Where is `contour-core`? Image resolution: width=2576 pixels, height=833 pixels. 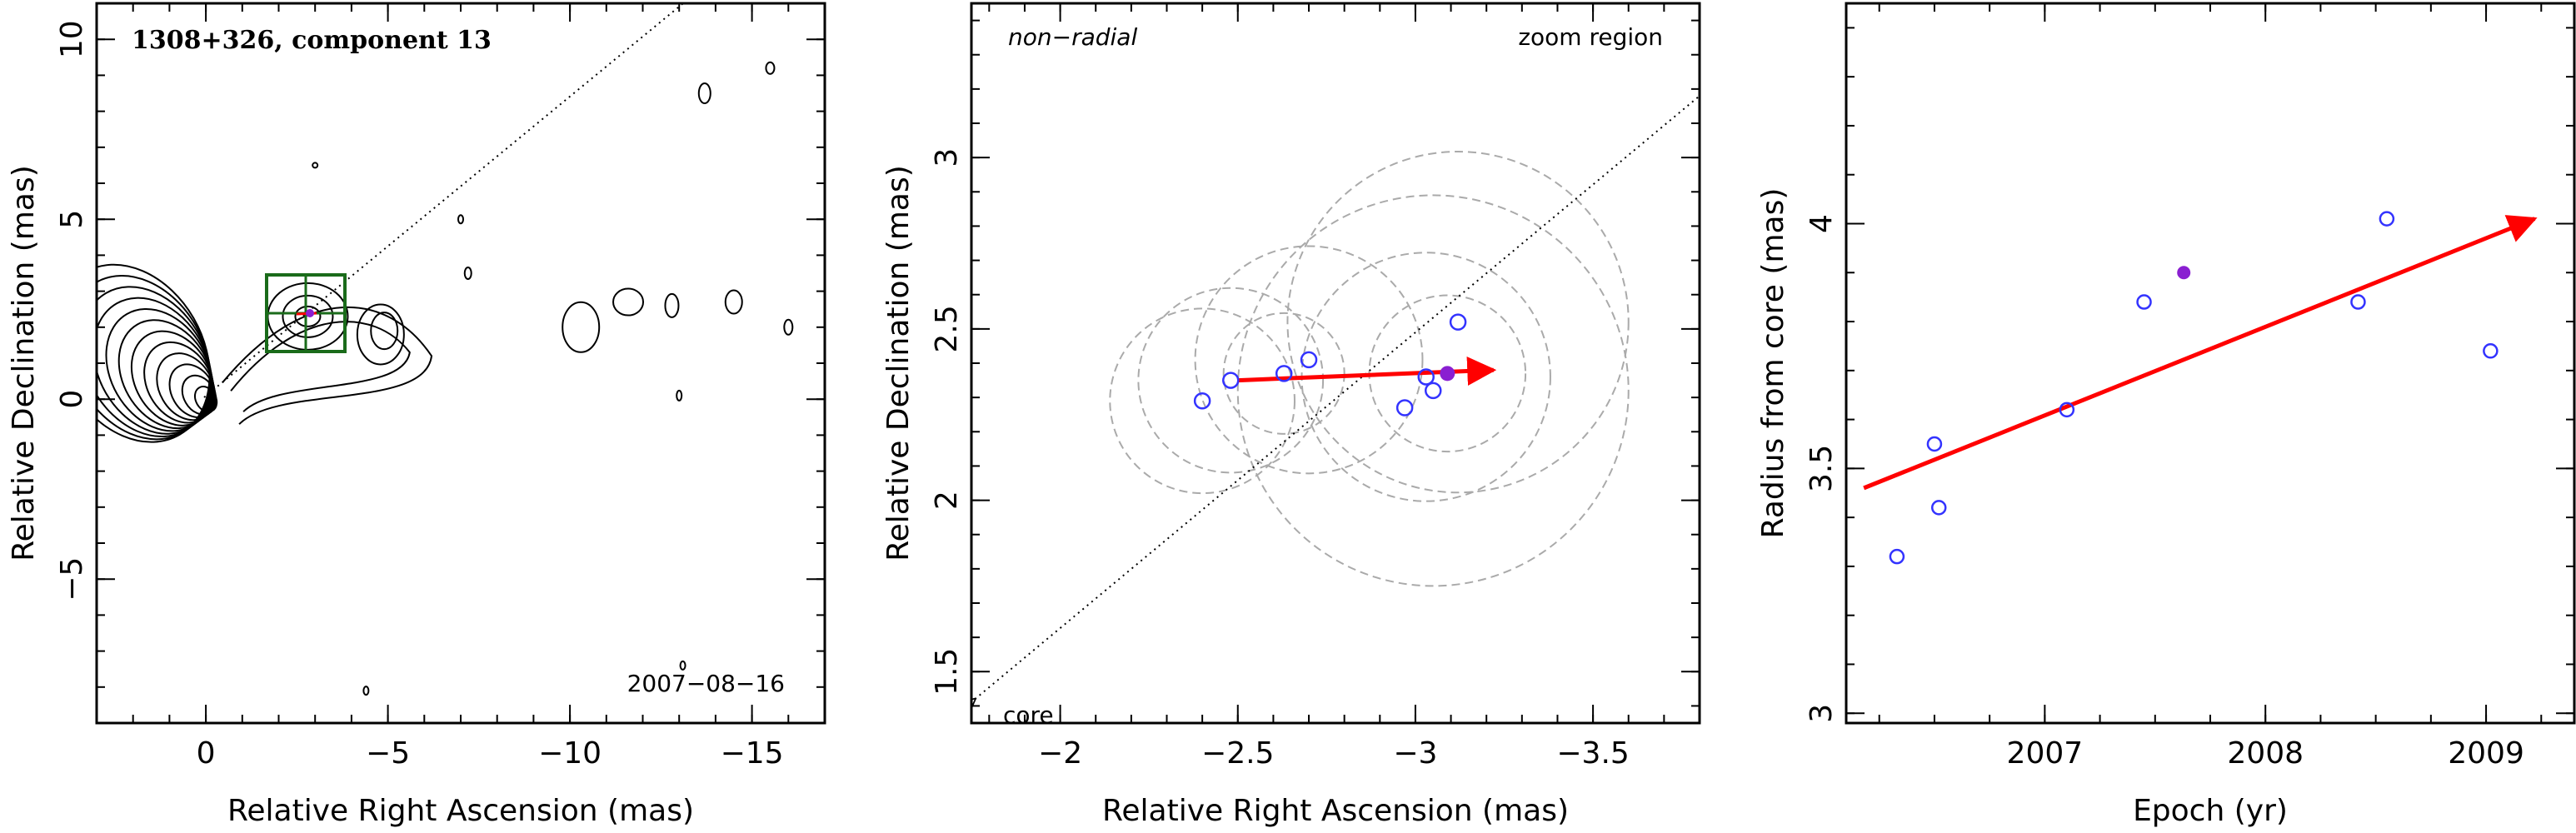
contour-core is located at coordinates (154, 353).